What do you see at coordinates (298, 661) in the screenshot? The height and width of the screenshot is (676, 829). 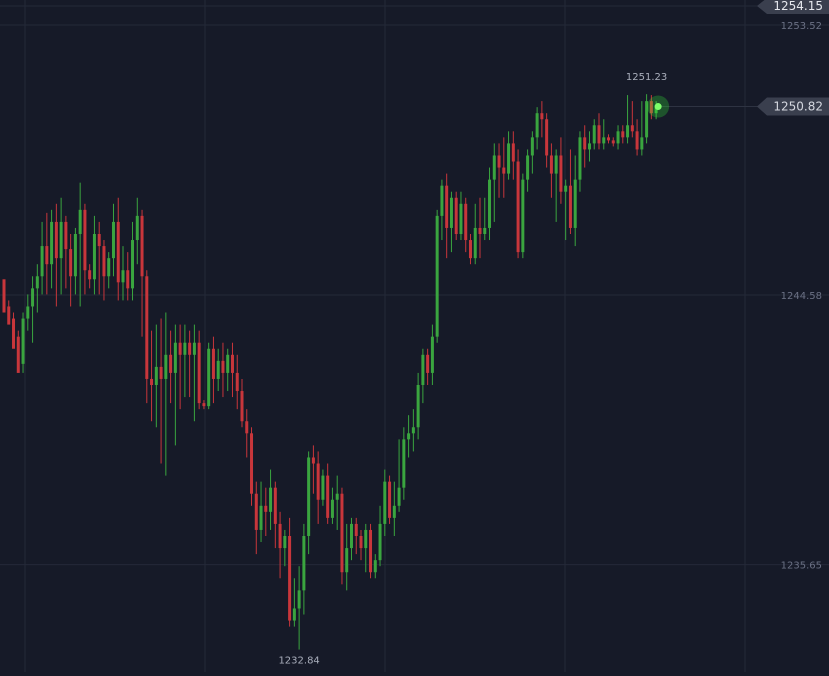 I see `low-price-label: 1232.84` at bounding box center [298, 661].